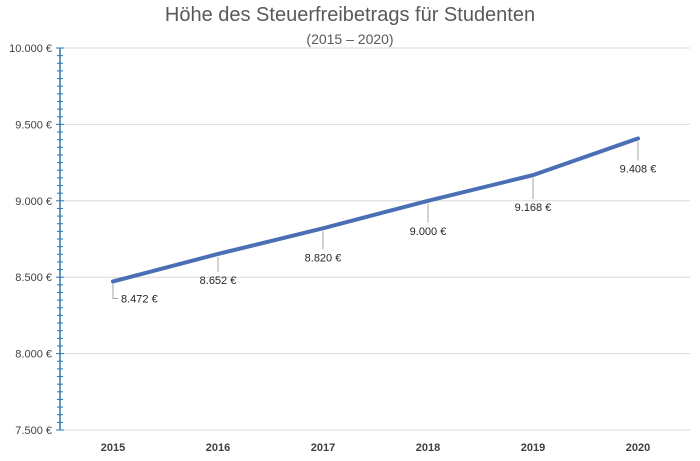 Image resolution: width=700 pixels, height=461 pixels. I want to click on data-label: 9.408 €, so click(638, 169).